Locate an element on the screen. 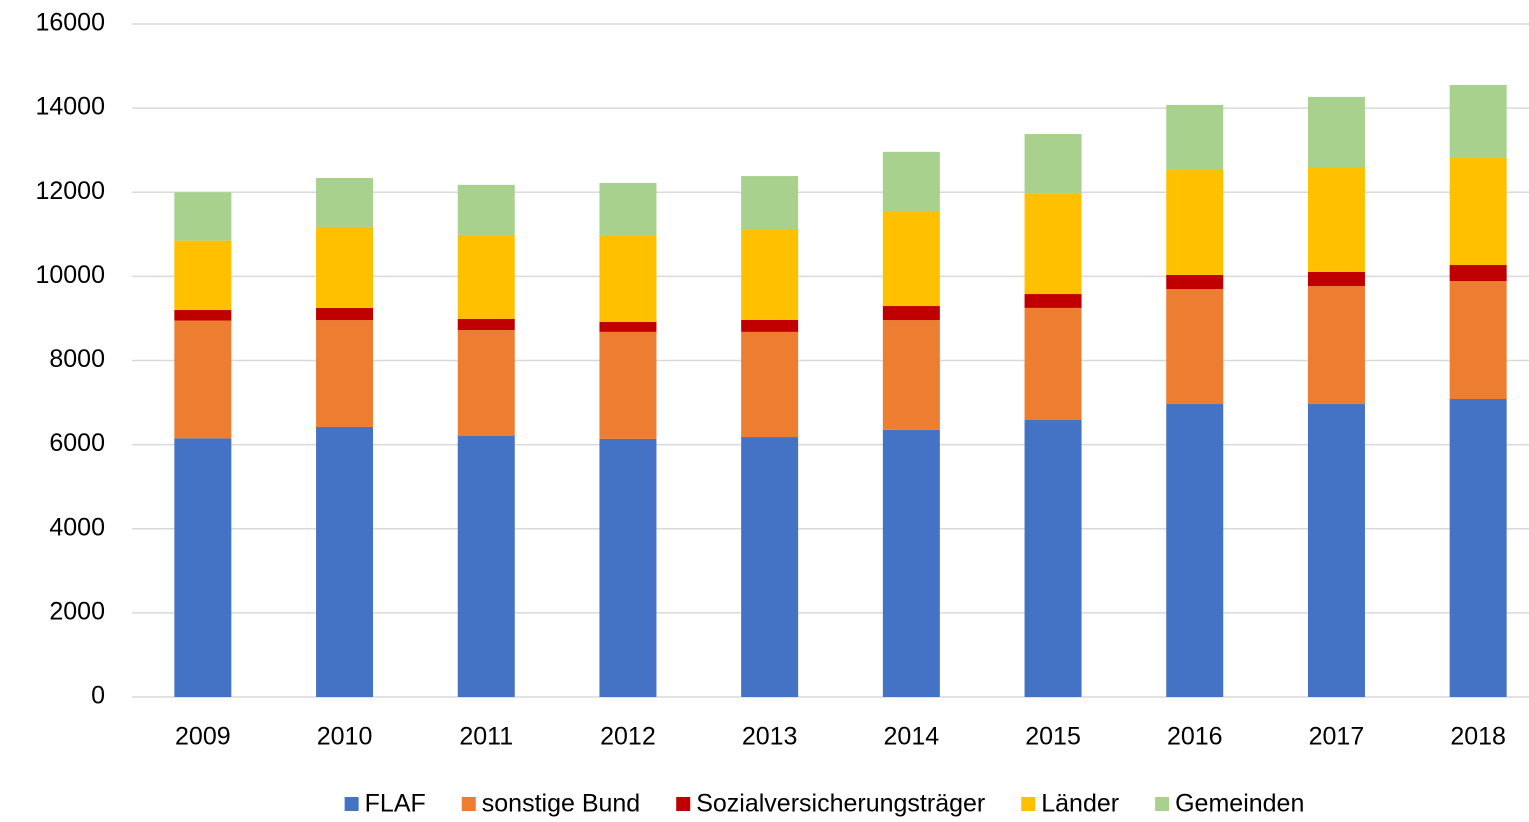  y-tick-label: 12000 is located at coordinates (70, 191).